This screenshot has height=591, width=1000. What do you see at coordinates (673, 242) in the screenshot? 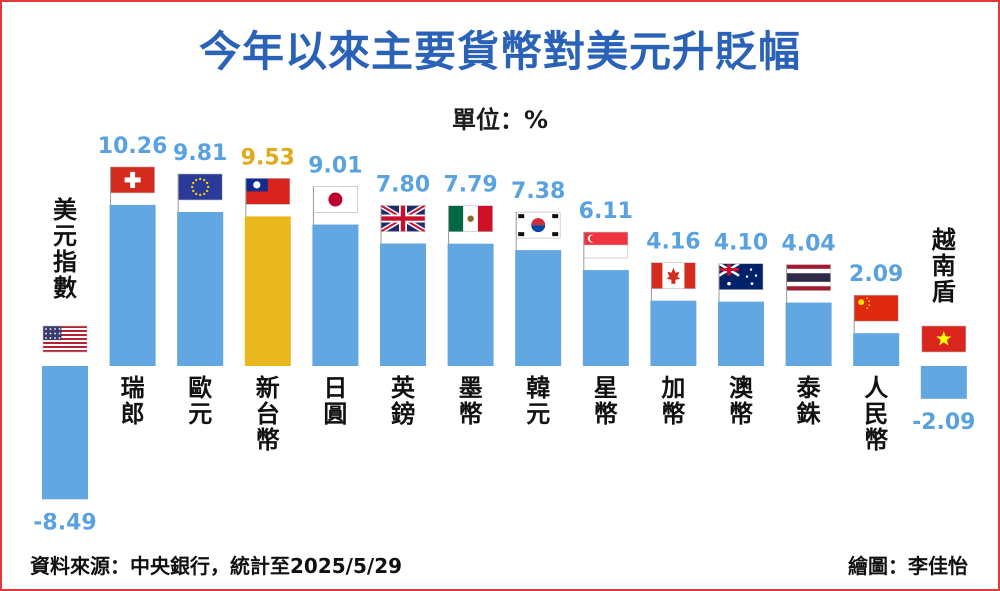
I see `value-label-9: 4.16` at bounding box center [673, 242].